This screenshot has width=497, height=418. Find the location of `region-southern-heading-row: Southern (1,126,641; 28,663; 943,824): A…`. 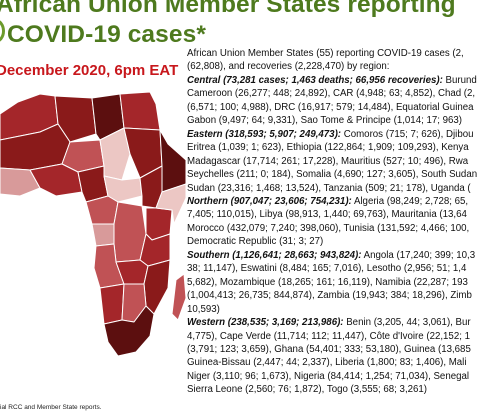

region-southern-heading-row: Southern (1,126,641; 28,663; 943,824): A… is located at coordinates (342, 255).